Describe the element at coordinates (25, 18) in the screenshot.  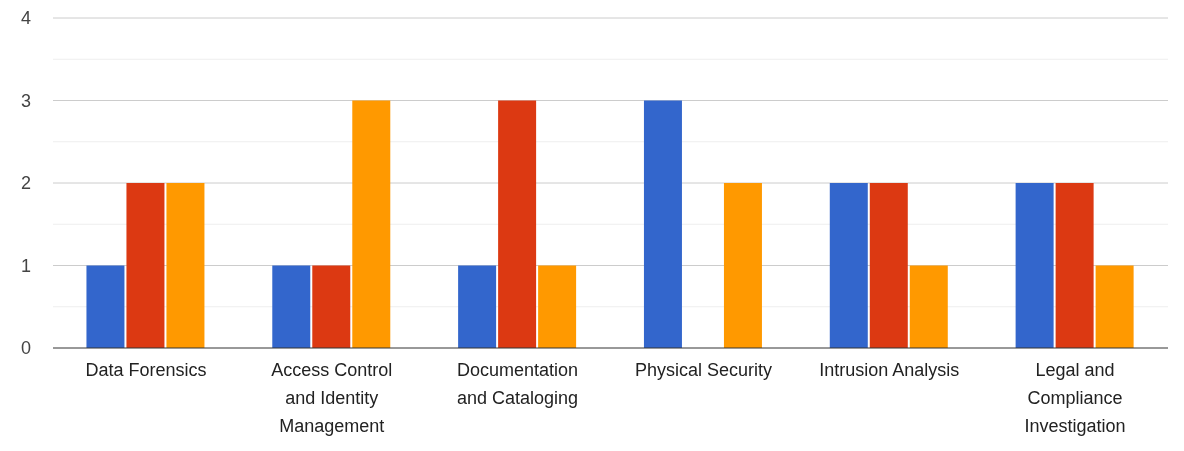
I see `y-tick-label: 4` at that location.